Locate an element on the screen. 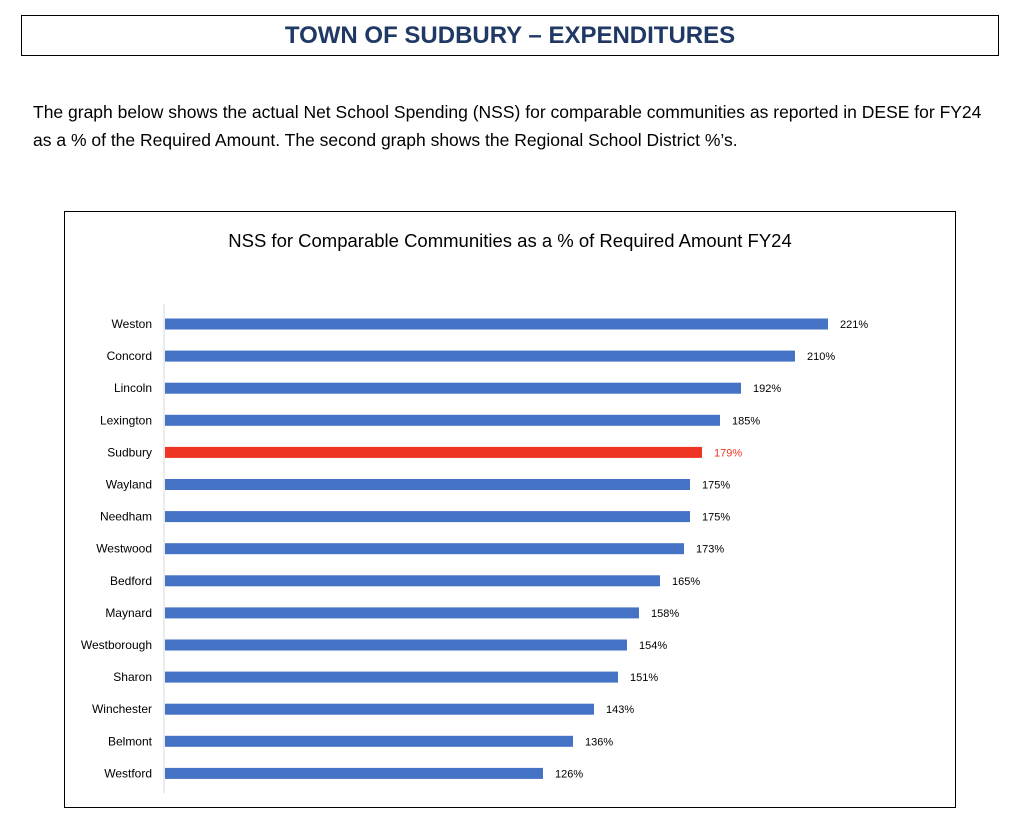 The image size is (1024, 840). data-label: 179% is located at coordinates (728, 453).